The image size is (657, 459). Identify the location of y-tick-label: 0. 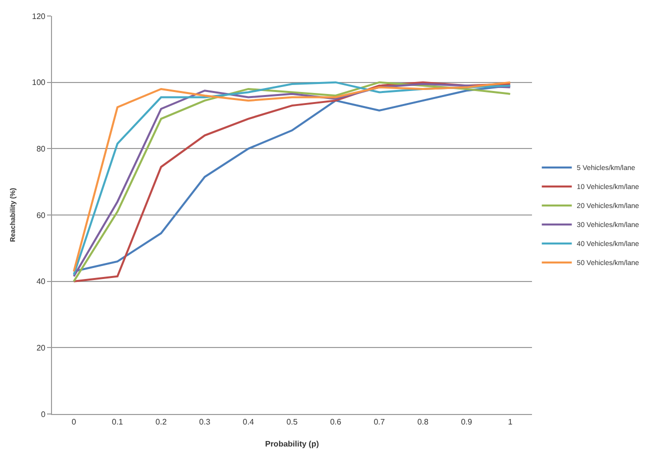
(43, 414).